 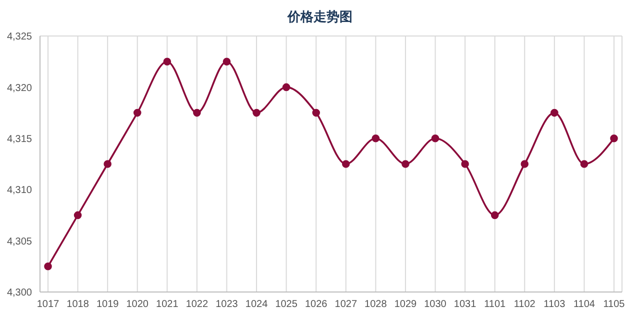 What do you see at coordinates (78, 304) in the screenshot?
I see `x-tick-label: 1018` at bounding box center [78, 304].